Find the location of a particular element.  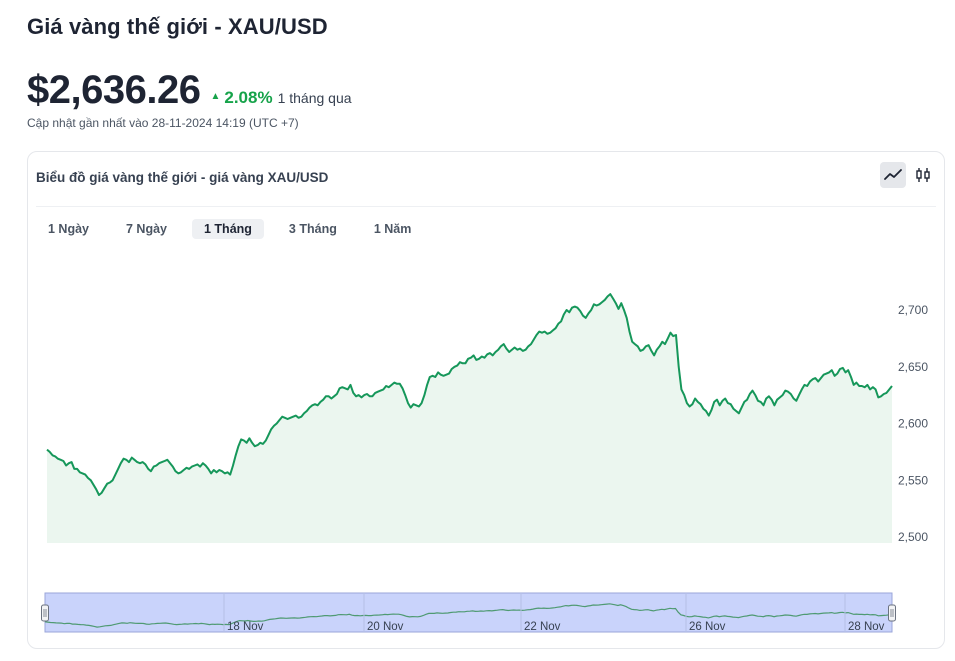

y-tick-label: 2,500 is located at coordinates (913, 537).